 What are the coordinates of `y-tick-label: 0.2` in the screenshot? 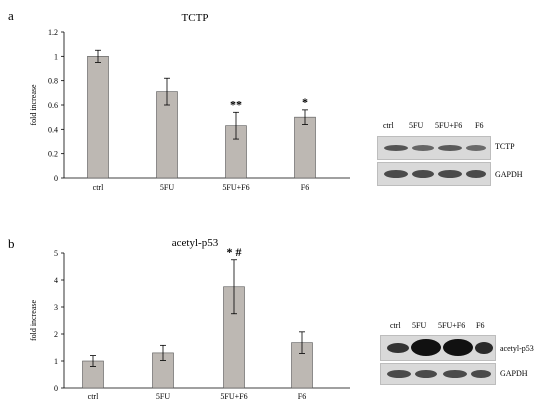 It's located at (53, 154).